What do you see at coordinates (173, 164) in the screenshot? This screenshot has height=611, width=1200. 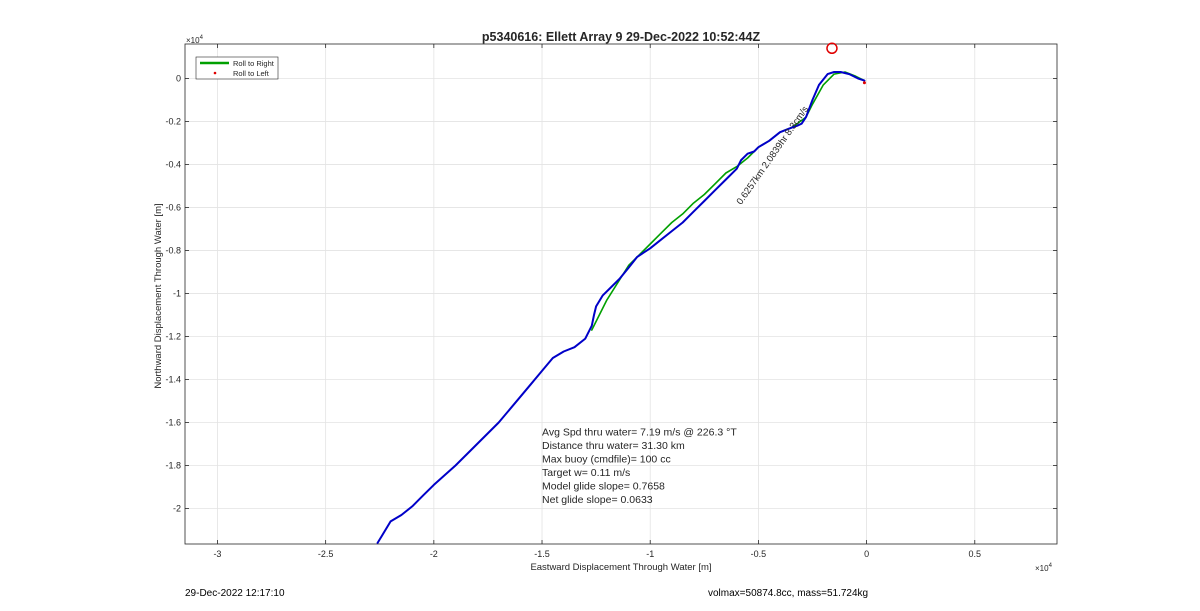 I see `y-tick-label: -0.4` at bounding box center [173, 164].